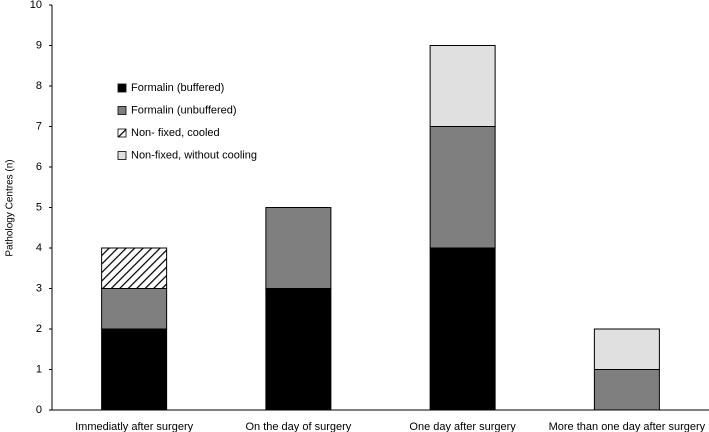 This screenshot has height=432, width=709. Describe the element at coordinates (39, 248) in the screenshot. I see `y-tick-label: 4` at that location.